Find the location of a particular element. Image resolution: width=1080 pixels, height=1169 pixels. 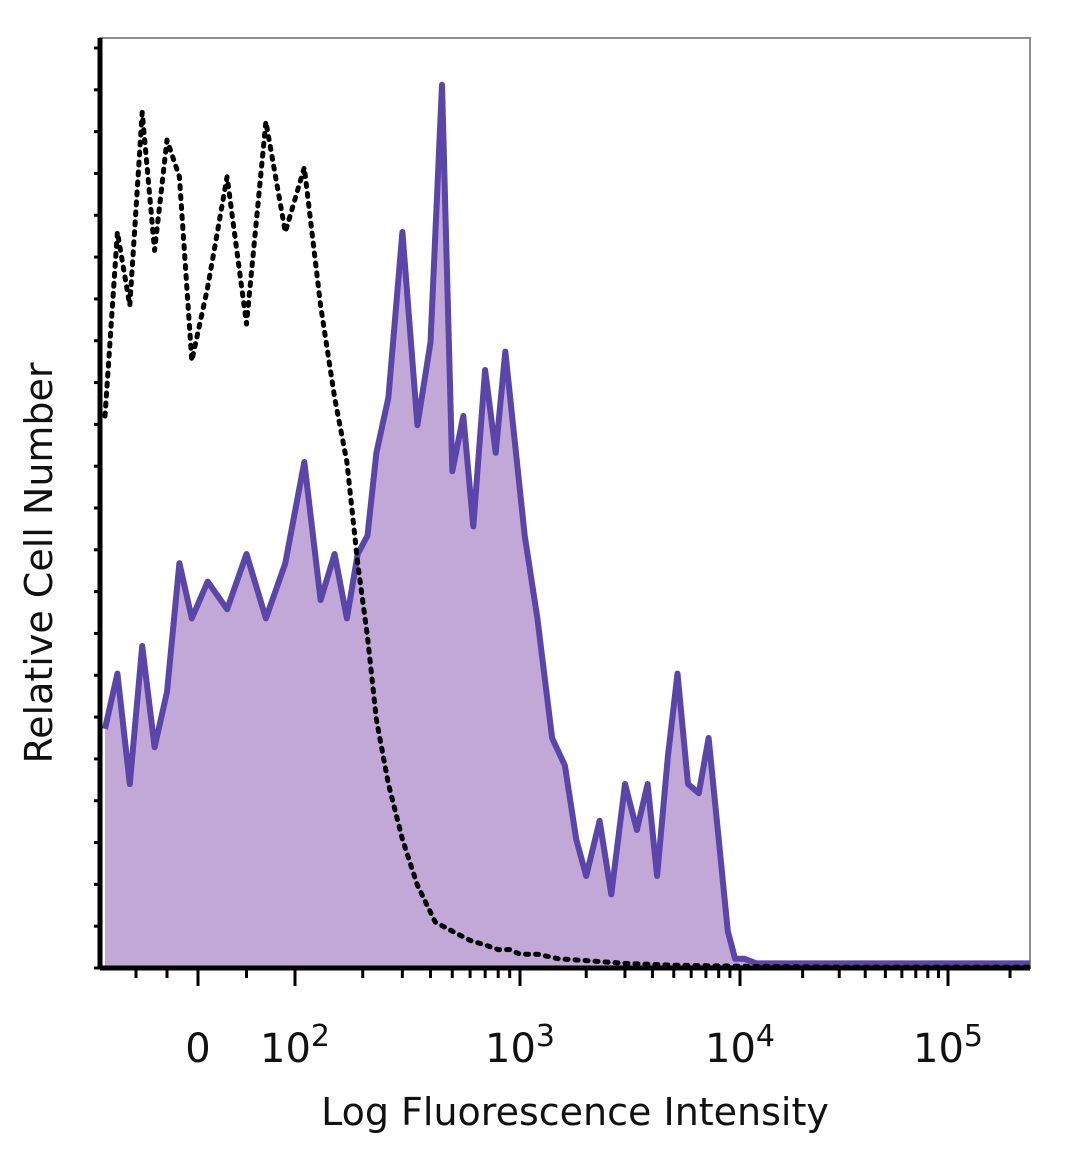

x-tick-label: 102 is located at coordinates (295, 1045).